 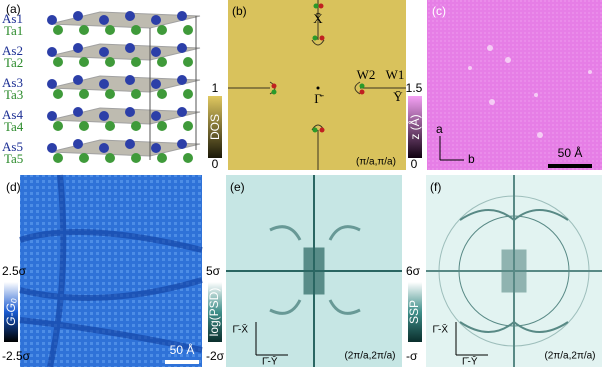 What do you see at coordinates (14, 271) in the screenshot?
I see `colorbar-max: 2.5σ` at bounding box center [14, 271].